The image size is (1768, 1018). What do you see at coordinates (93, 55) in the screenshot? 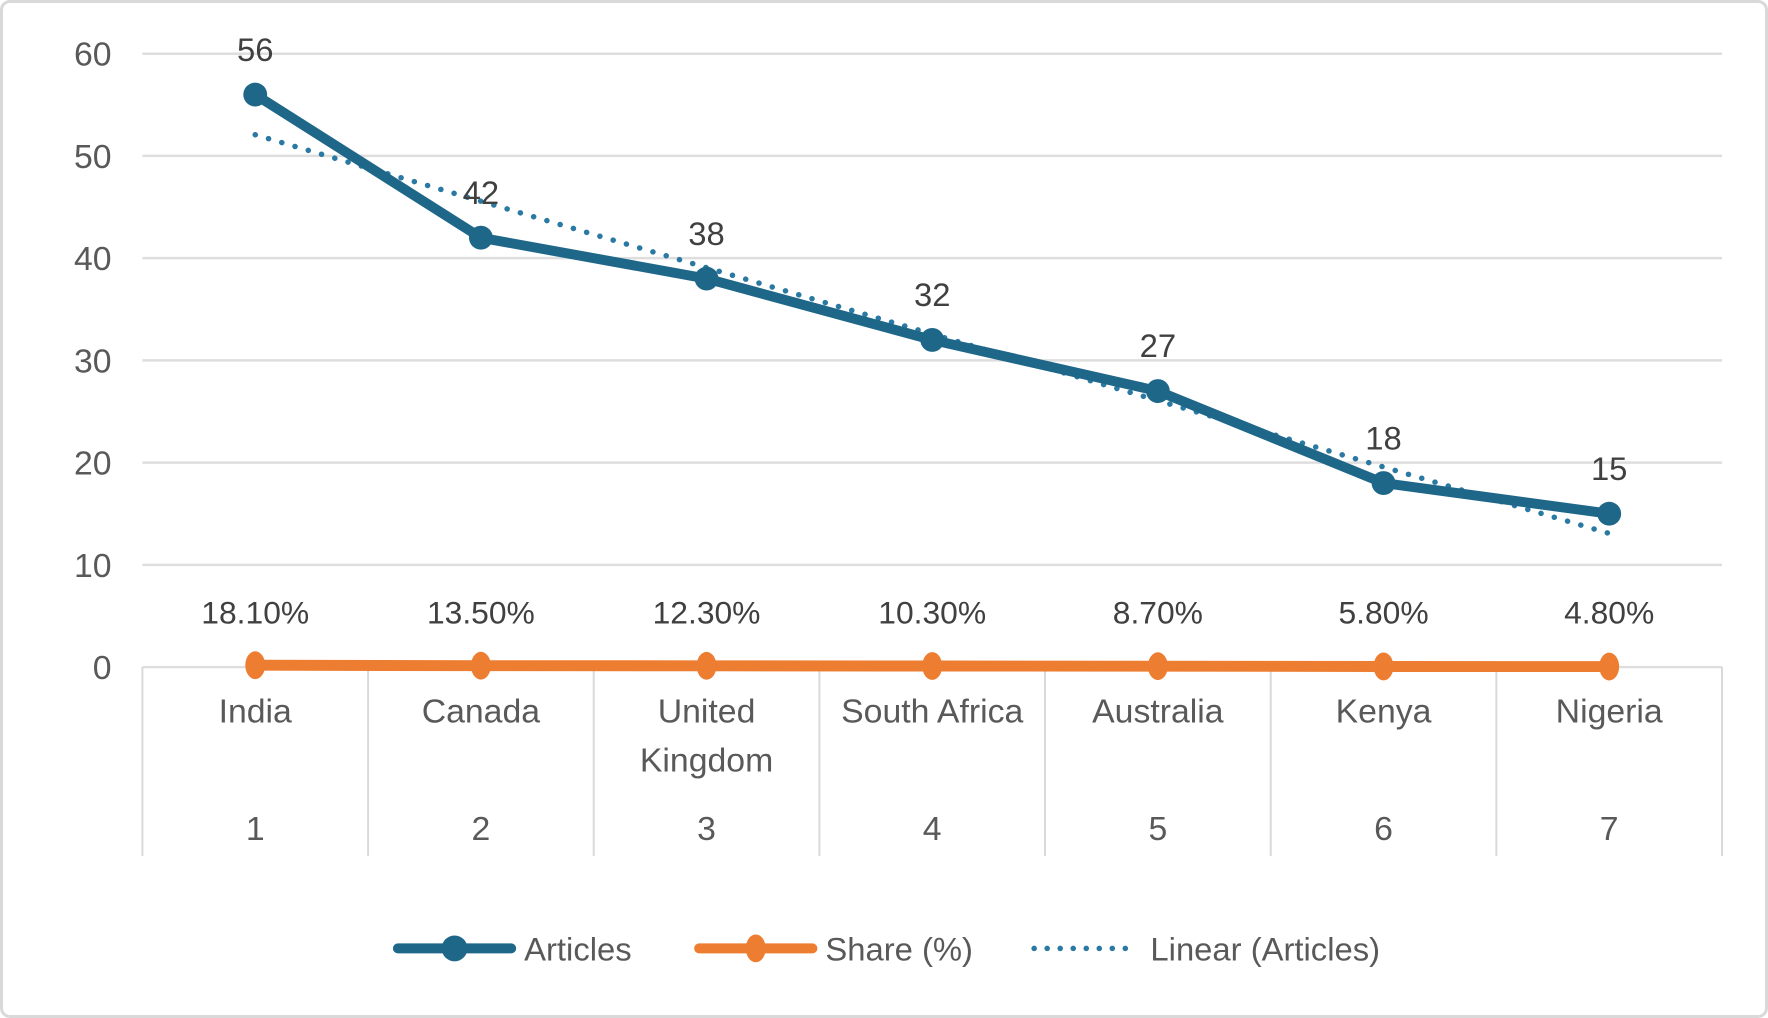
I see `y-axis-tick-label: 60` at bounding box center [93, 55].